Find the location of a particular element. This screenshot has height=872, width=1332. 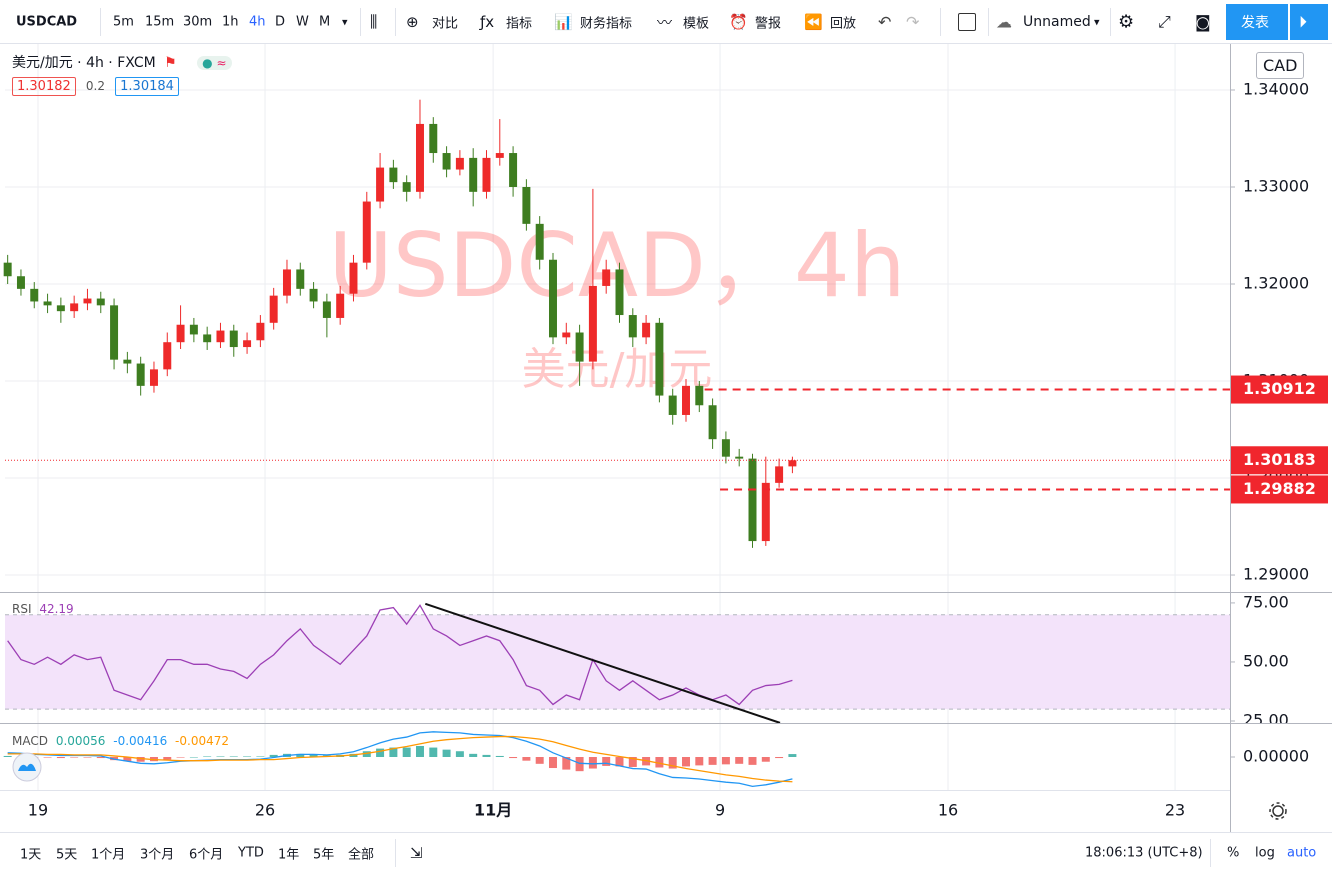

legend: 美元/加元 · 4h · FXCM ⚑ ● ≈ is located at coordinates (122, 62).